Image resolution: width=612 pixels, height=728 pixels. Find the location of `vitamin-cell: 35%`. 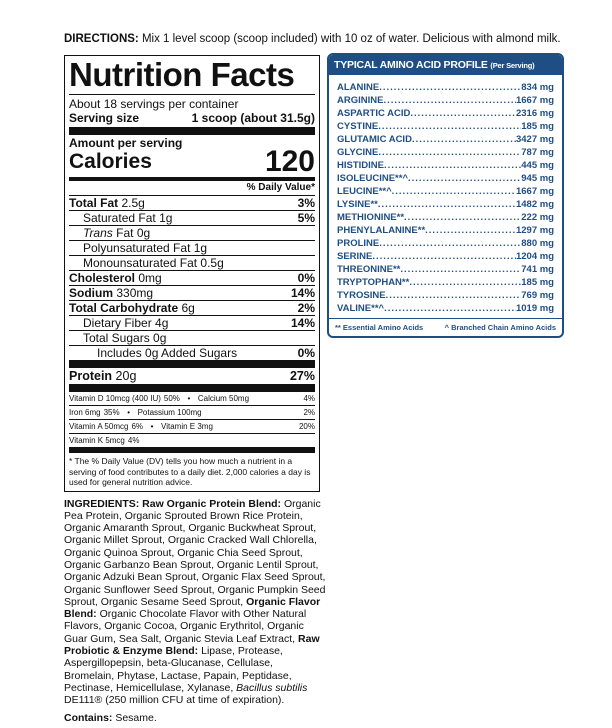

vitamin-cell: 35% is located at coordinates (111, 412).